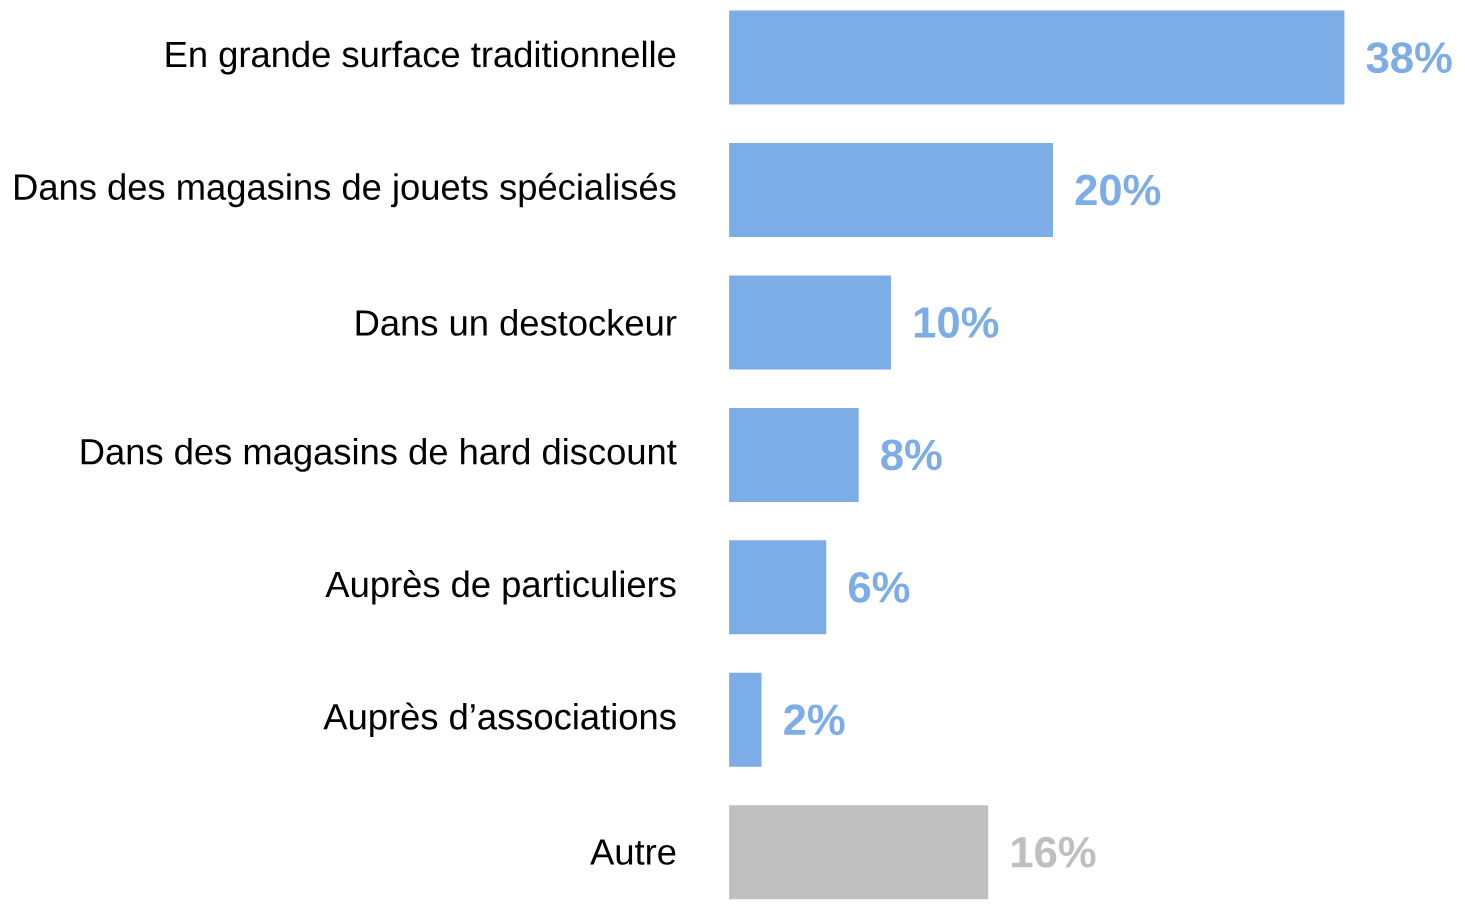 The width and height of the screenshot is (1465, 905). I want to click on y-tick-label: Dans des magasins de jouets spécialisés, so click(345, 190).